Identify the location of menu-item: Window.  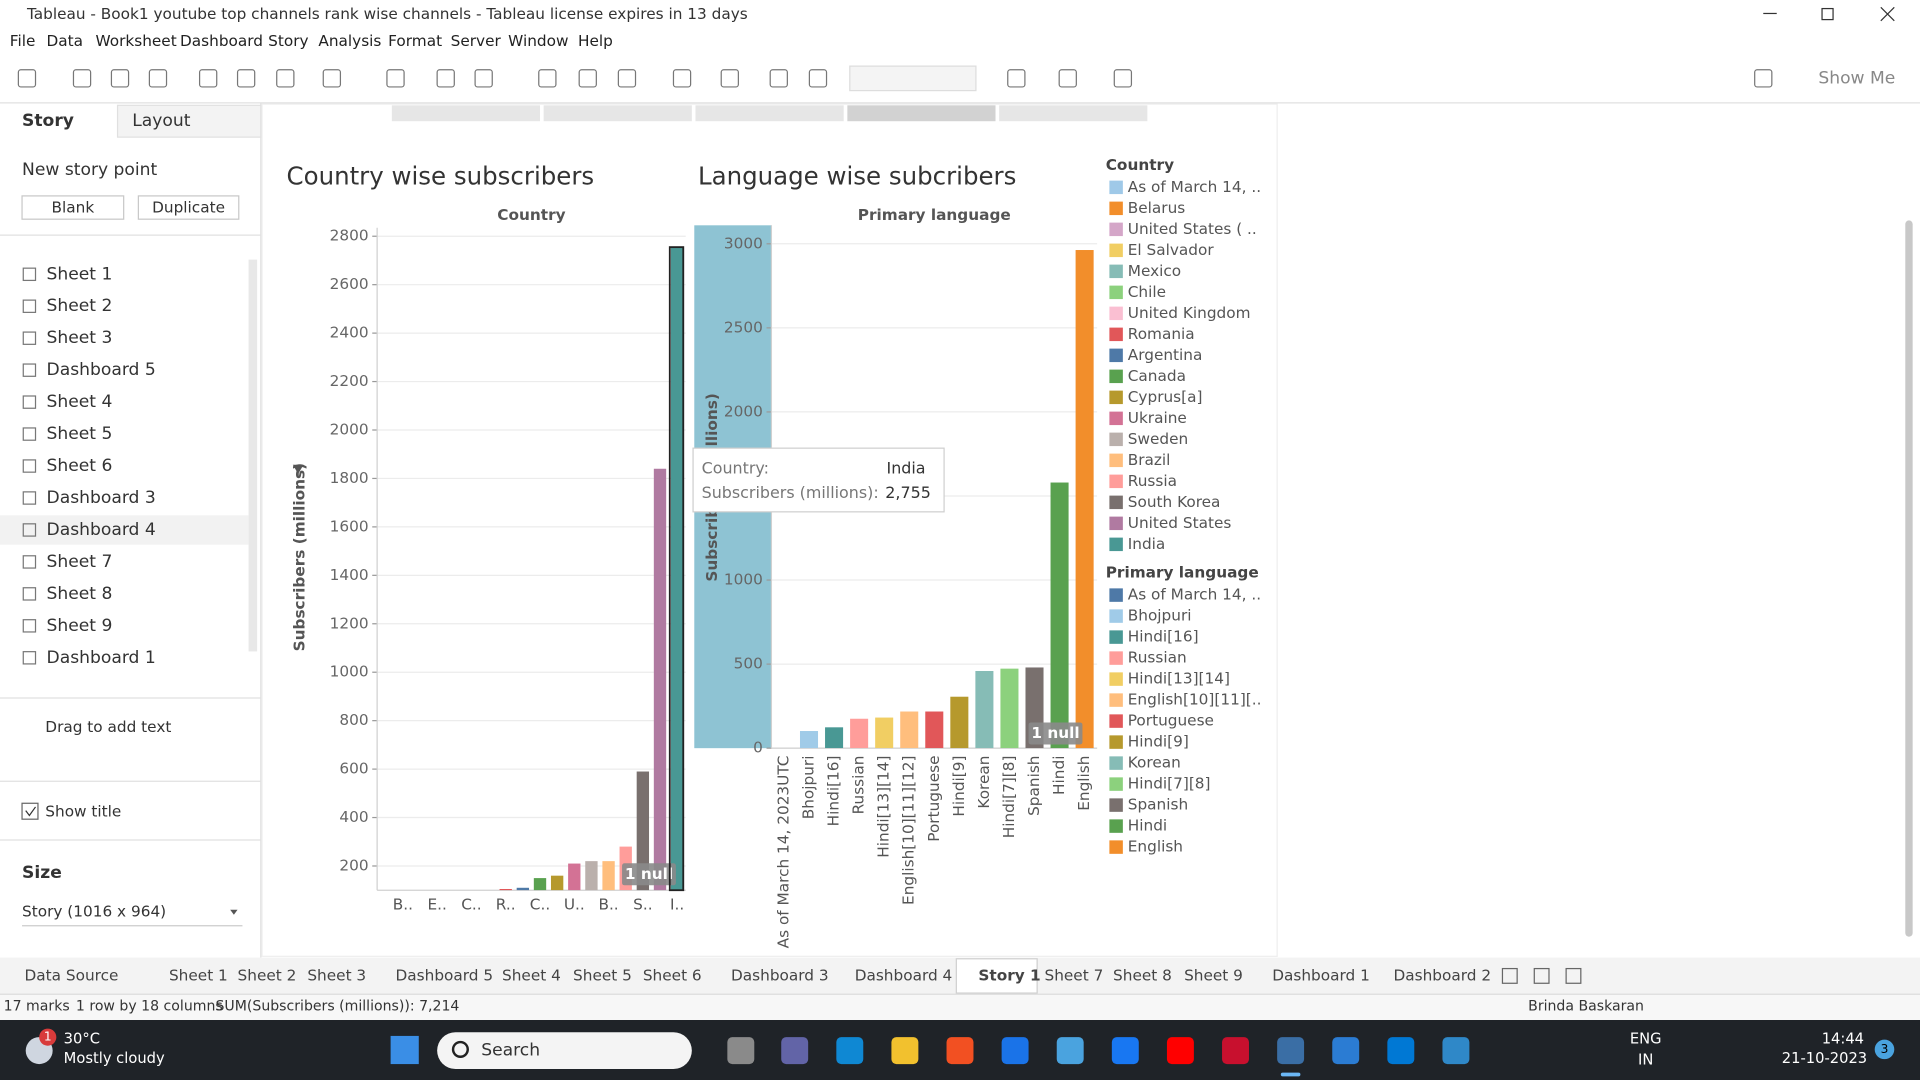
(538, 41).